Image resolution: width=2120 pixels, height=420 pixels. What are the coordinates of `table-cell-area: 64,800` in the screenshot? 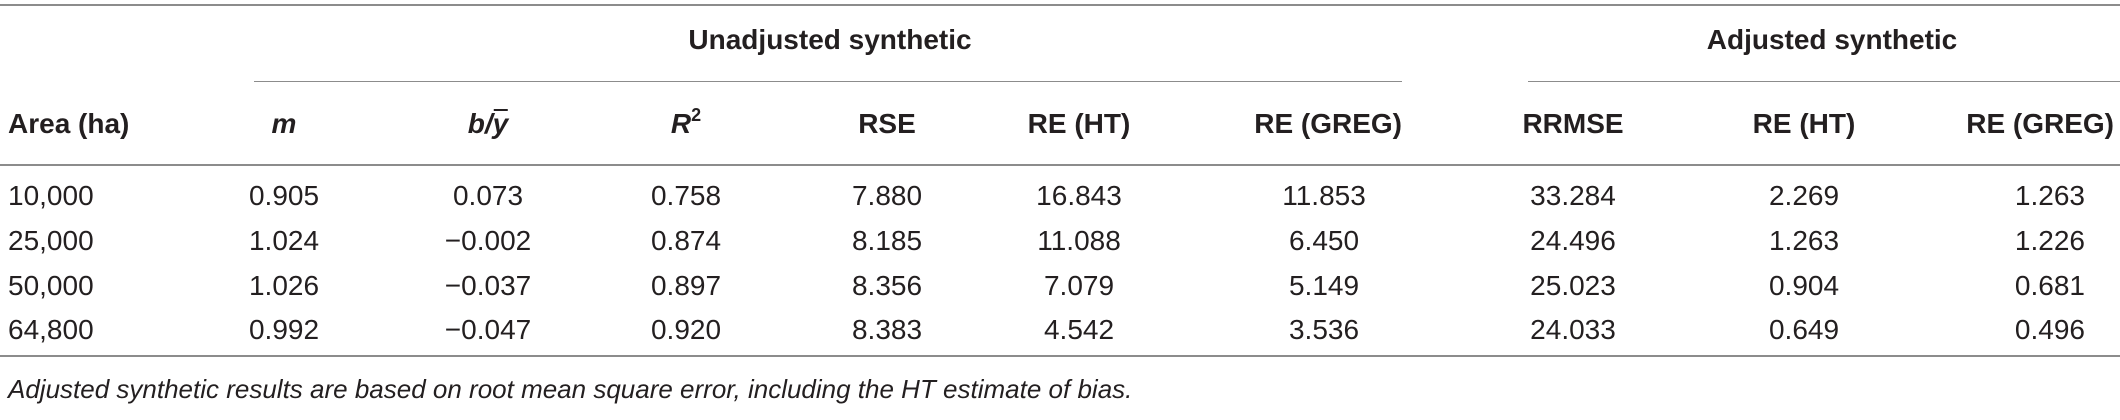 It's located at (51, 329).